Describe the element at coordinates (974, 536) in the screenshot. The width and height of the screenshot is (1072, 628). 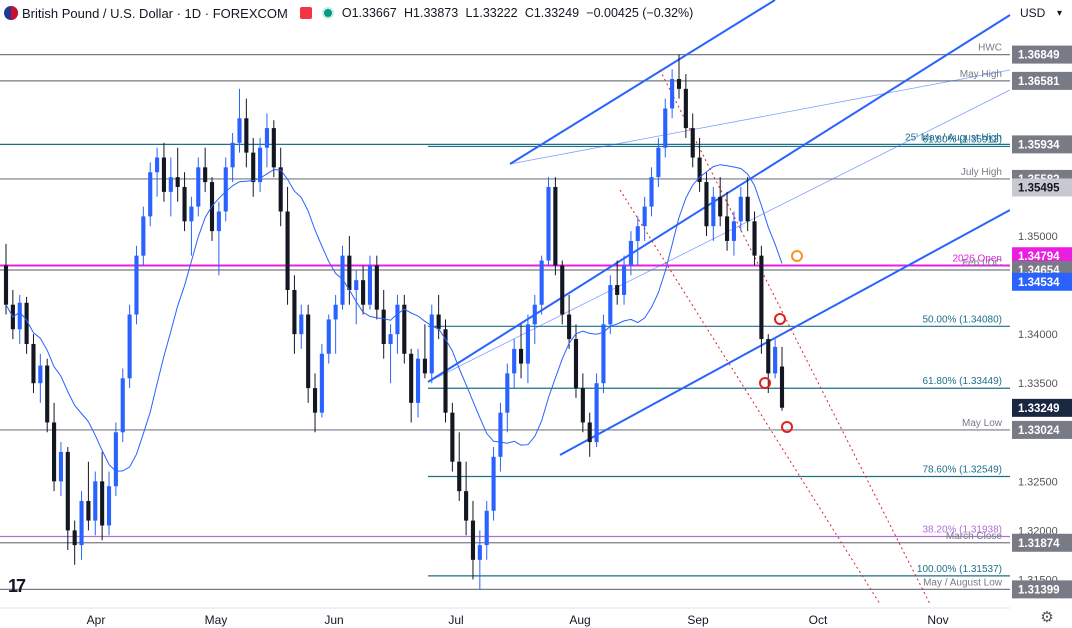
I see `level-label: March Close` at that location.